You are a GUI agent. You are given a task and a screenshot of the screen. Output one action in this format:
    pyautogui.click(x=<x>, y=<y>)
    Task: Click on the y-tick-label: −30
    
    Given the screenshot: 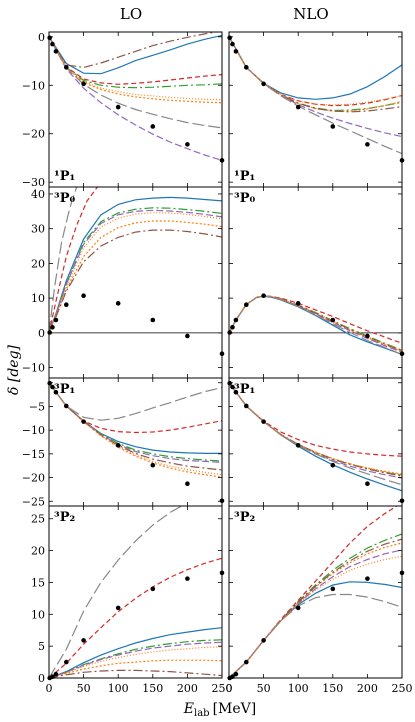 What is the action you would take?
    pyautogui.click(x=33, y=182)
    